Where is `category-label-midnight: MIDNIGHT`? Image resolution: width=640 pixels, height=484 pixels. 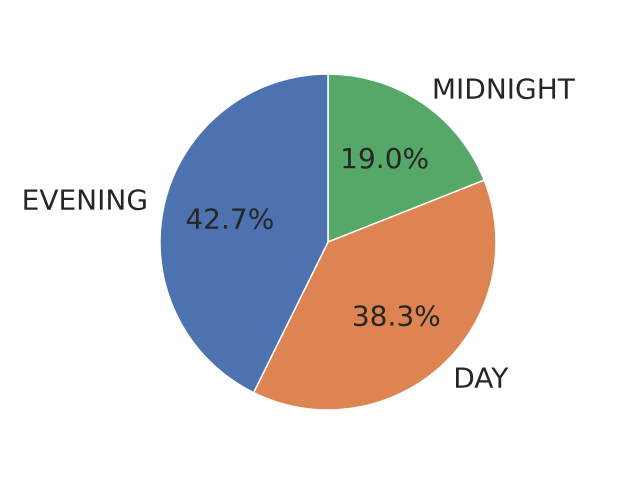
category-label-midnight: MIDNIGHT is located at coordinates (504, 89).